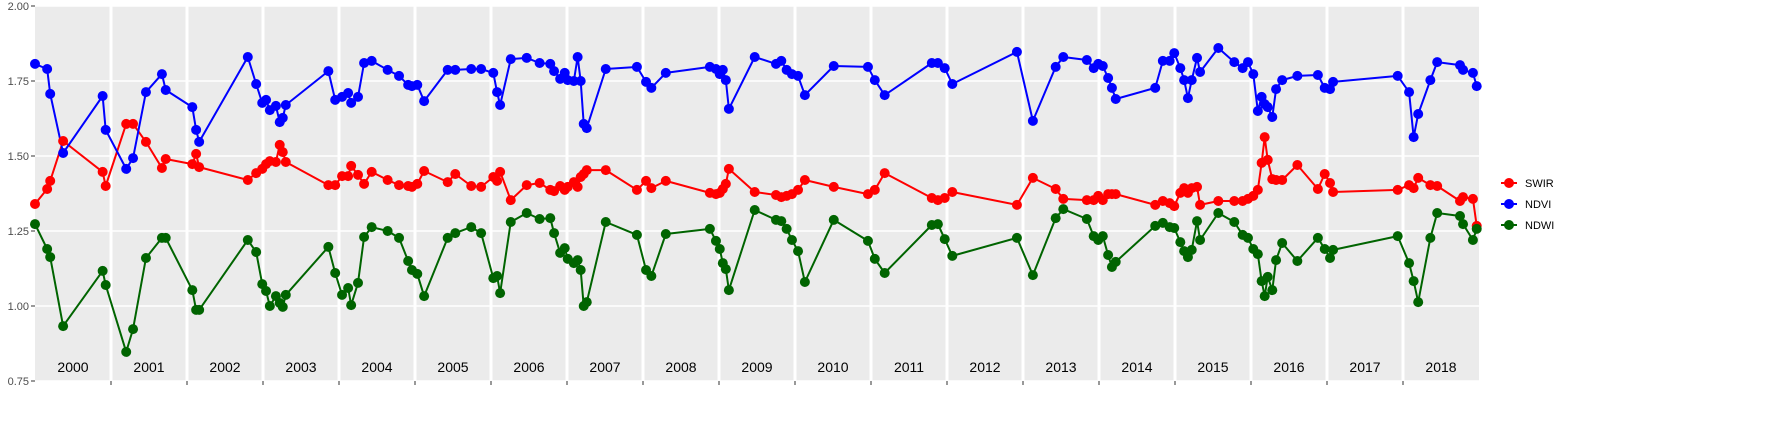  I want to click on legend-swatch, so click(1509, 225).